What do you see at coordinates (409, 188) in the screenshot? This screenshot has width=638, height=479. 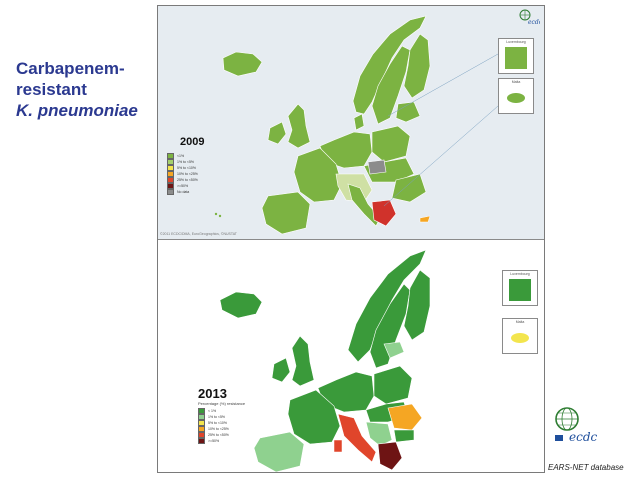 I see `romania-2009` at bounding box center [409, 188].